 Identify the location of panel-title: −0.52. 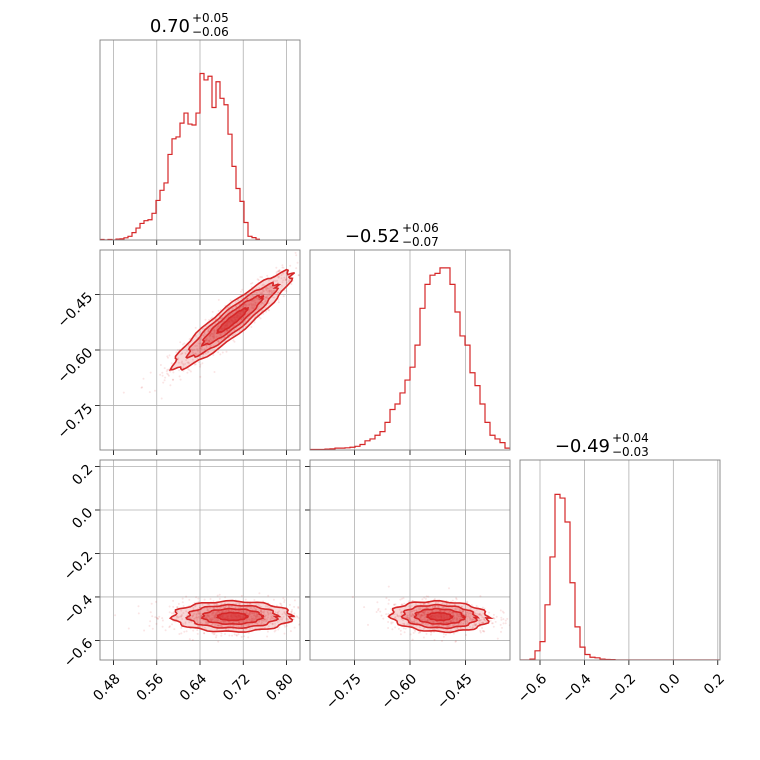
(372, 236).